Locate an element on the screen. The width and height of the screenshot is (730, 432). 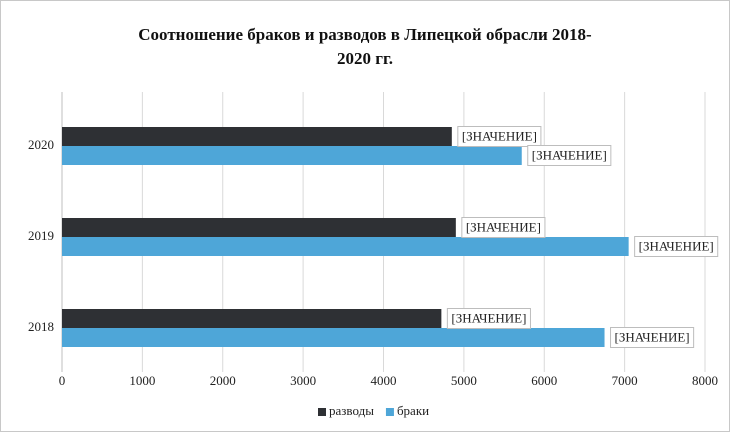
x-tick-label: 0 is located at coordinates (62, 380).